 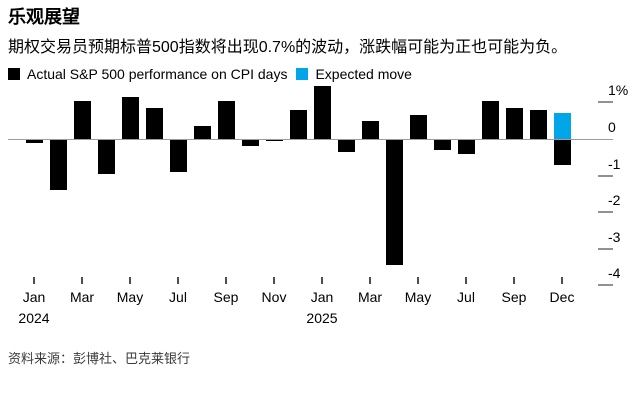 I want to click on bar-actual-apr-2024, so click(x=106, y=156).